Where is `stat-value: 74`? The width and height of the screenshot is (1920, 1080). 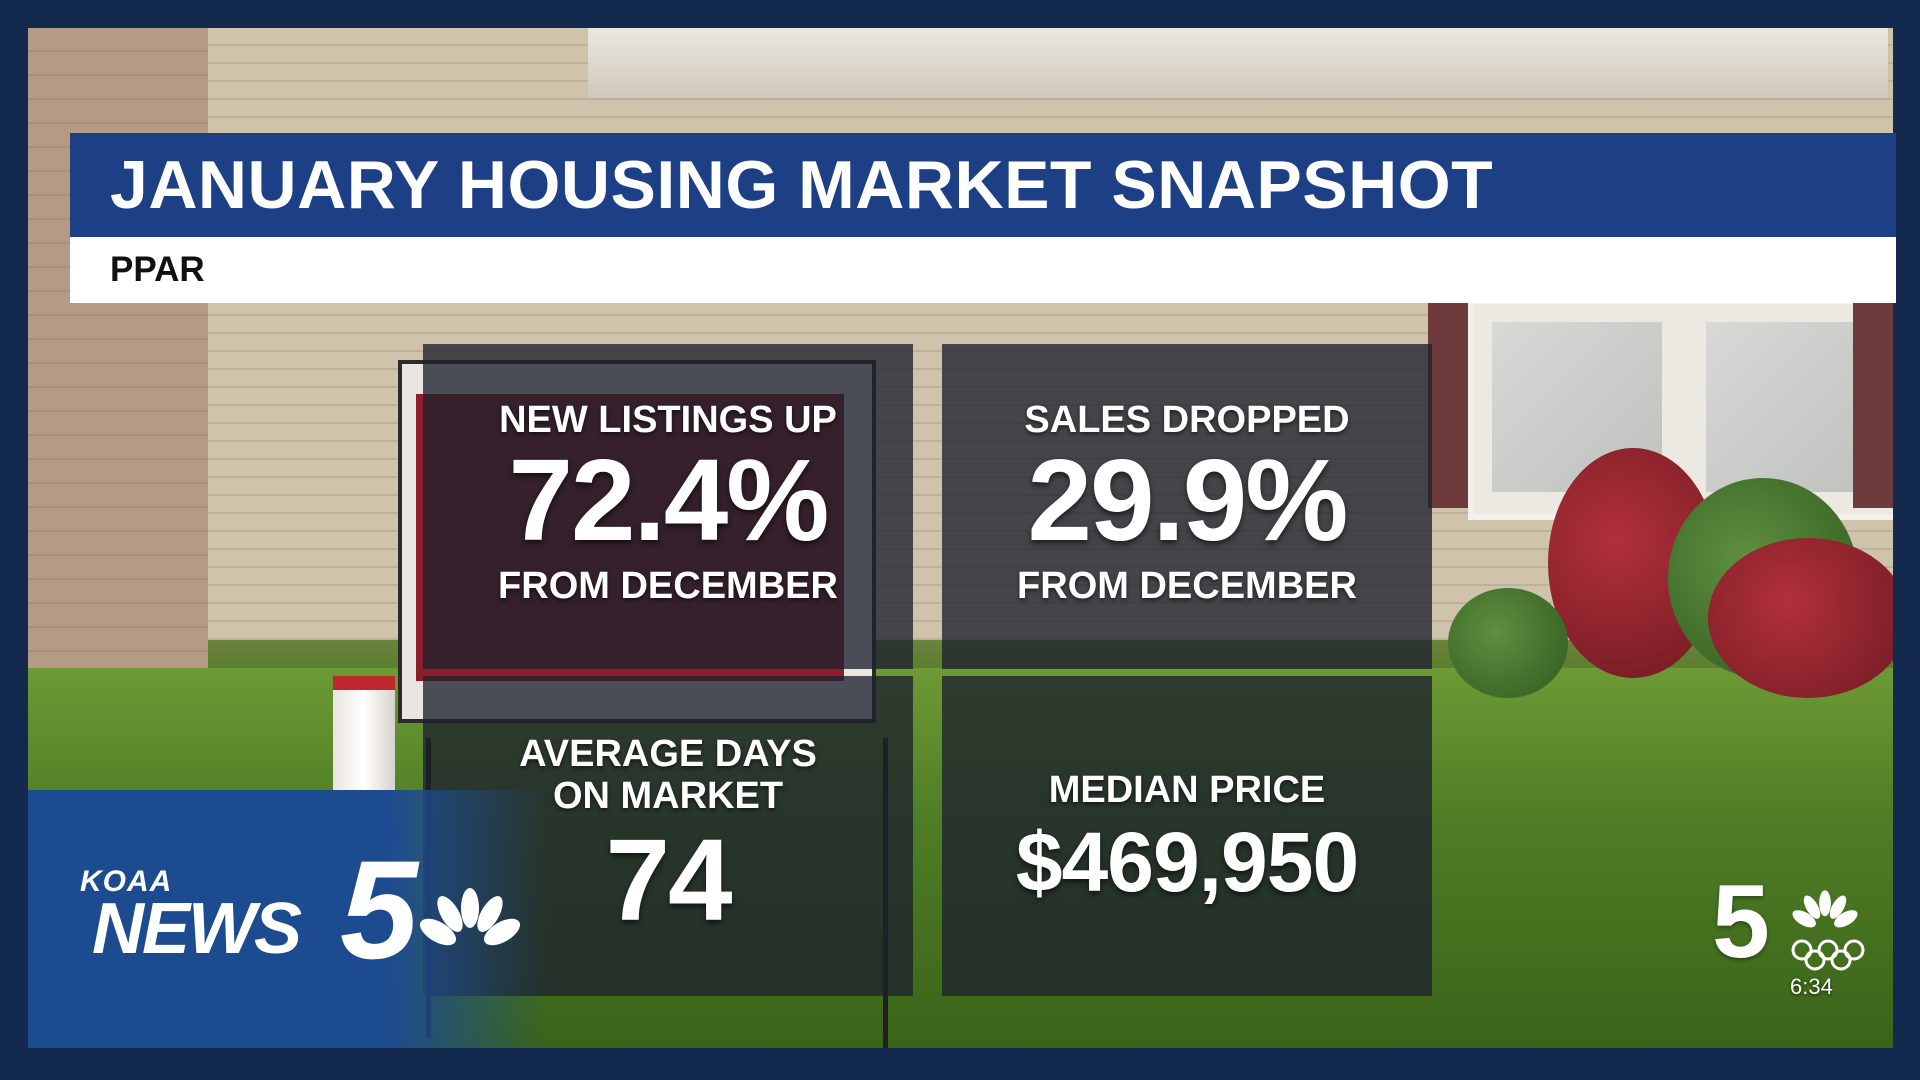
stat-value: 74 is located at coordinates (668, 880).